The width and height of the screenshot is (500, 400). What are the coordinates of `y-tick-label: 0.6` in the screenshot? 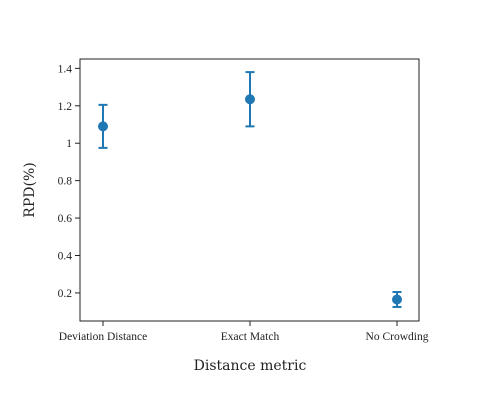 It's located at (65, 219).